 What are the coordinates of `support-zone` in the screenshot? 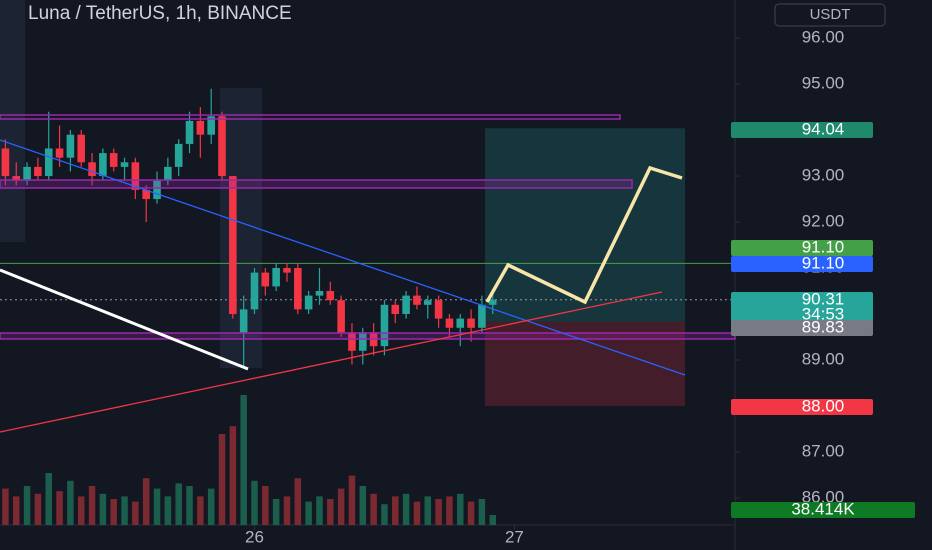 It's located at (368, 336).